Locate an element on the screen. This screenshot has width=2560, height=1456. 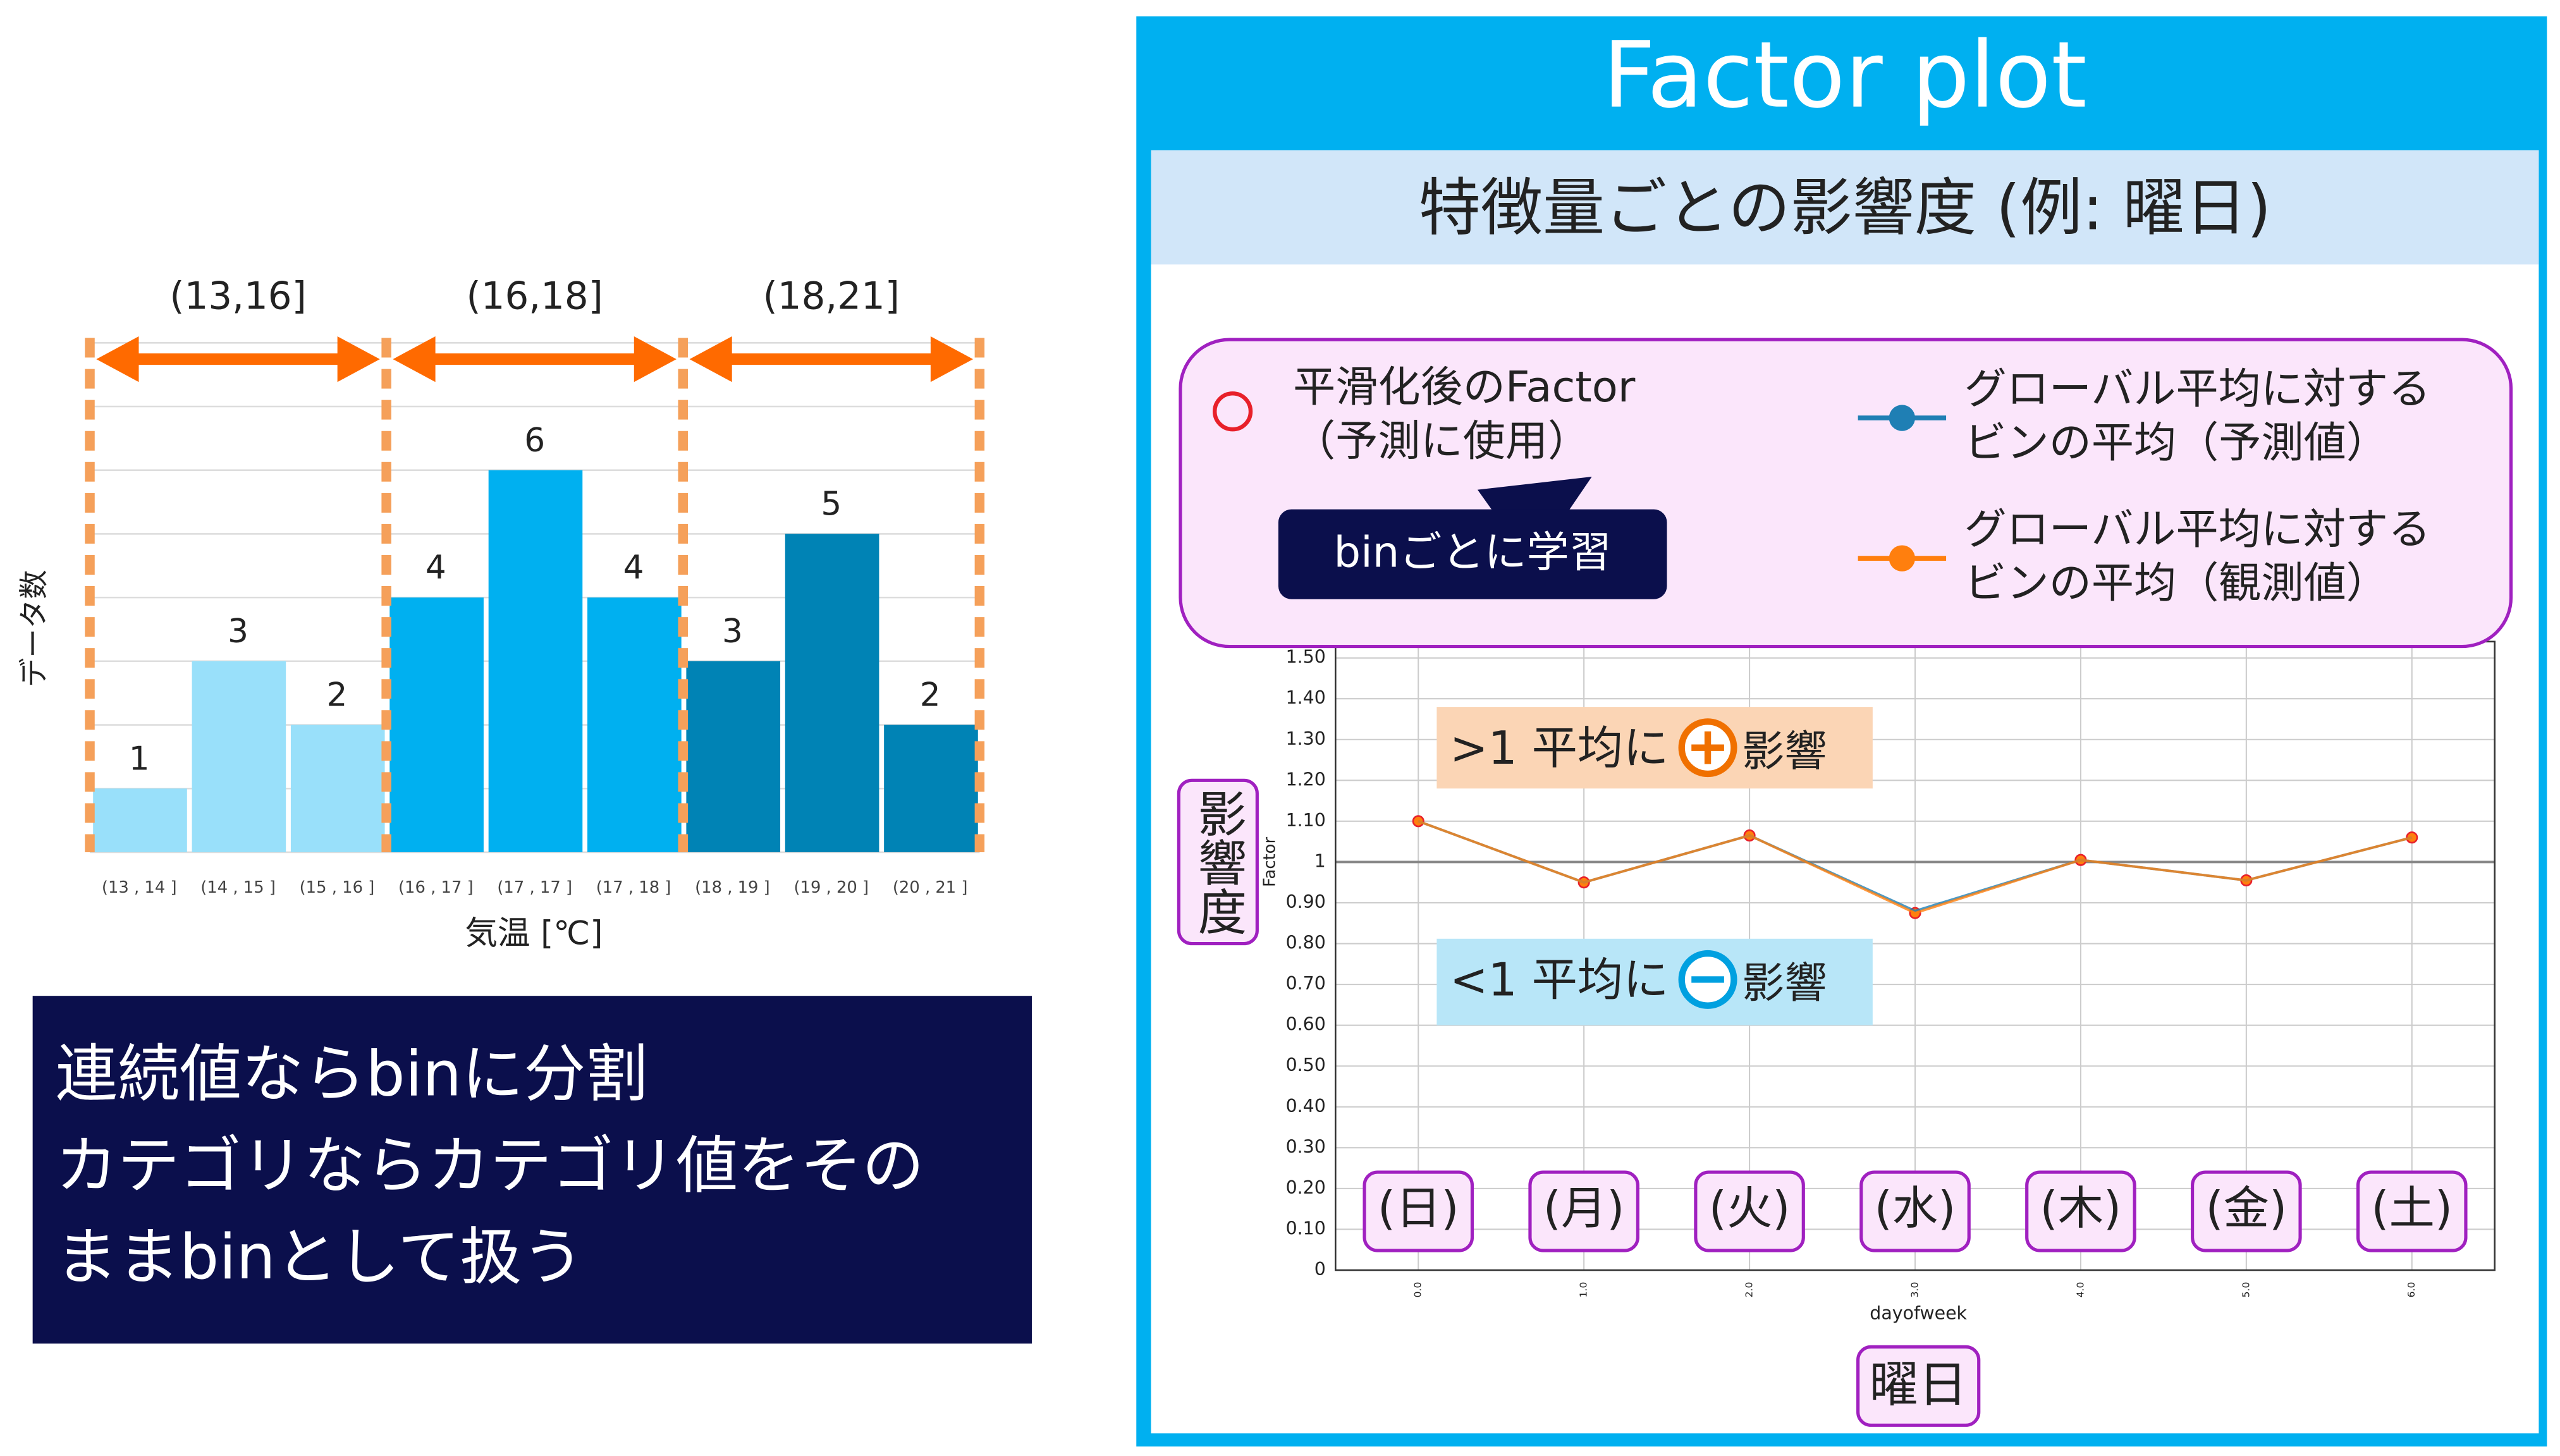
value-label: 5 is located at coordinates (831, 504).